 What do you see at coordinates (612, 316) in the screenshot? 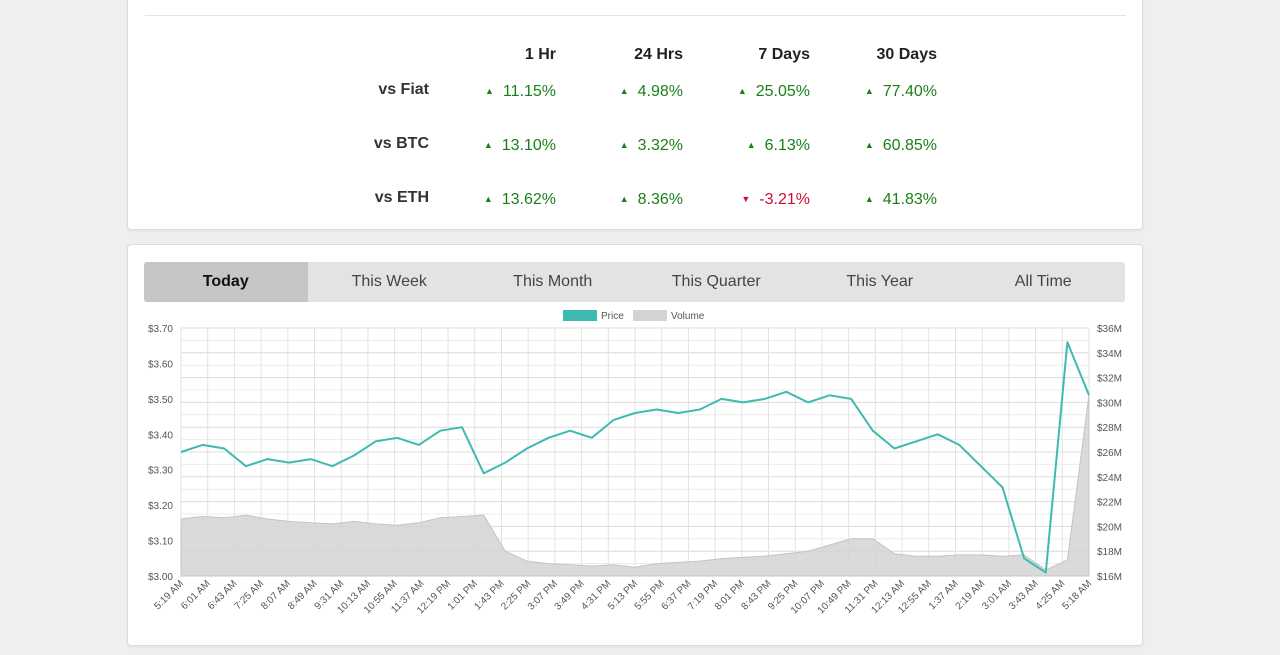
I see `legend-label: Price` at bounding box center [612, 316].